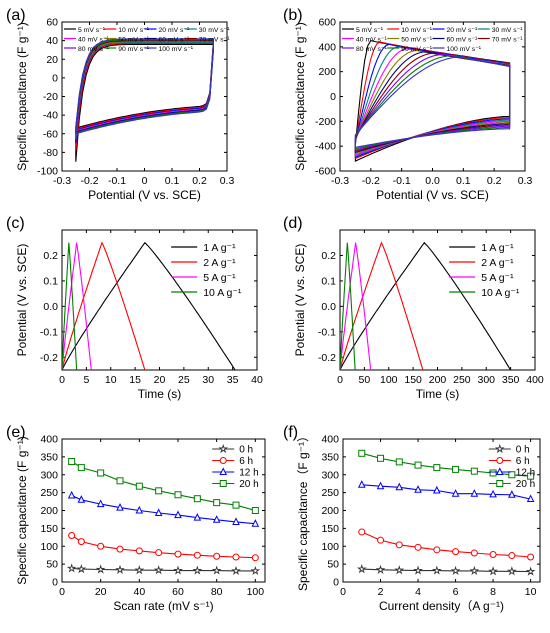 The height and width of the screenshot is (633, 550). I want to click on x-tick-label: 200, so click(438, 380).